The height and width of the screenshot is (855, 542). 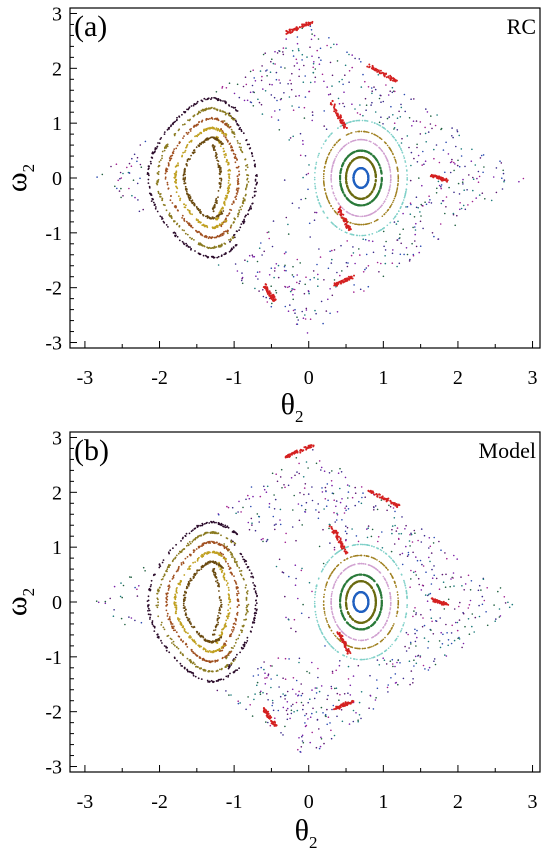 I want to click on x-tick-label: 3, so click(x=533, y=378).